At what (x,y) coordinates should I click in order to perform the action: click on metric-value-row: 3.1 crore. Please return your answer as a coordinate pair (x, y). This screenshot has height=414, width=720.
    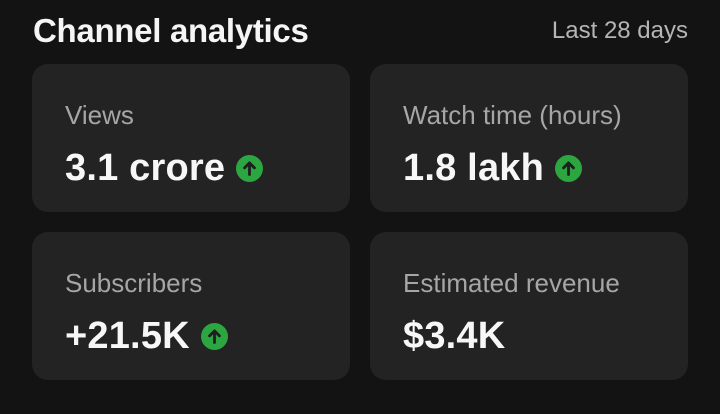
    Looking at the image, I should click on (191, 168).